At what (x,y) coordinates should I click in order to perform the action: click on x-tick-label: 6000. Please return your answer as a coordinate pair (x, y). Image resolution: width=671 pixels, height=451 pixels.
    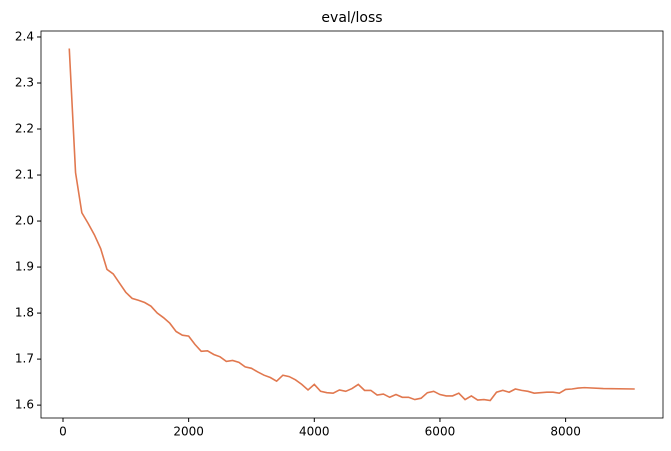
    Looking at the image, I should click on (440, 432).